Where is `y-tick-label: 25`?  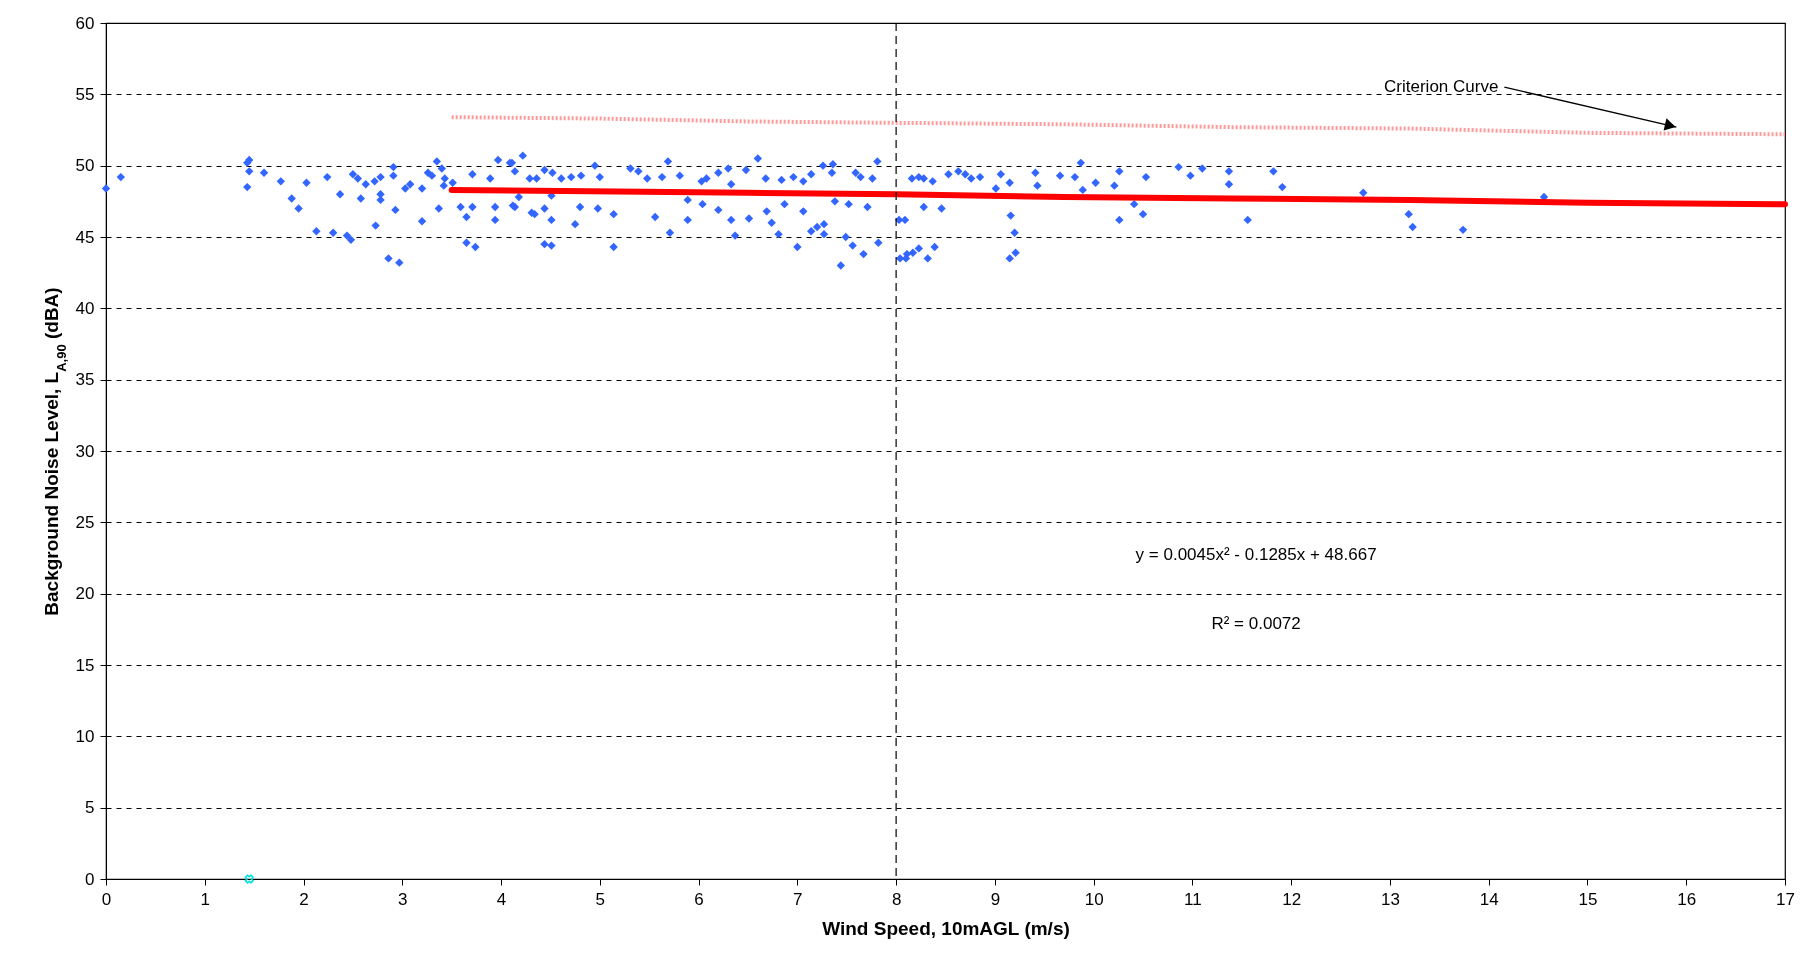
y-tick-label: 25 is located at coordinates (85, 522).